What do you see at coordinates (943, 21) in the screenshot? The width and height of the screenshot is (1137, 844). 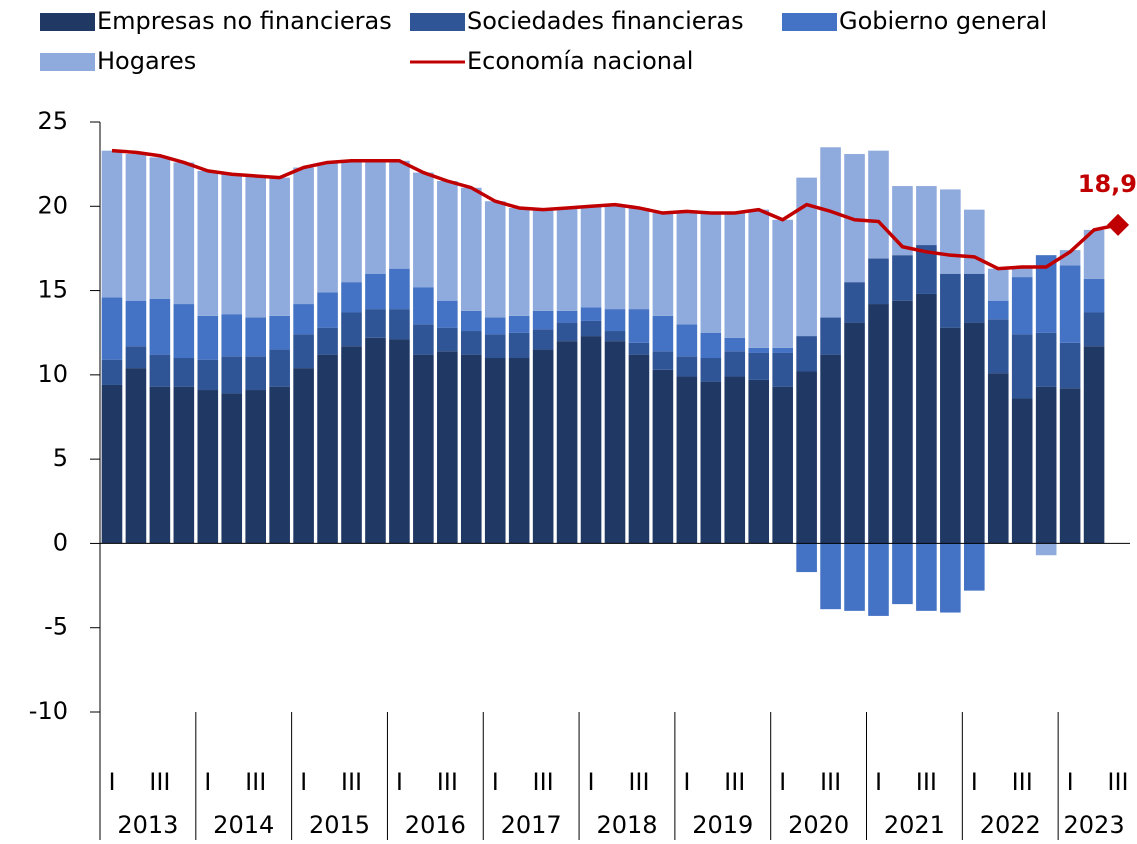 I see `legend-label: Gobierno general` at bounding box center [943, 21].